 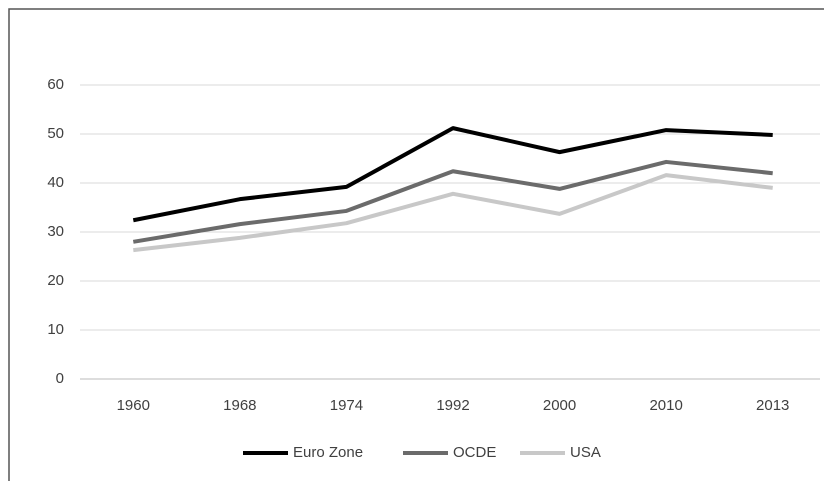 I want to click on y-tick-label: 60, so click(x=55, y=84).